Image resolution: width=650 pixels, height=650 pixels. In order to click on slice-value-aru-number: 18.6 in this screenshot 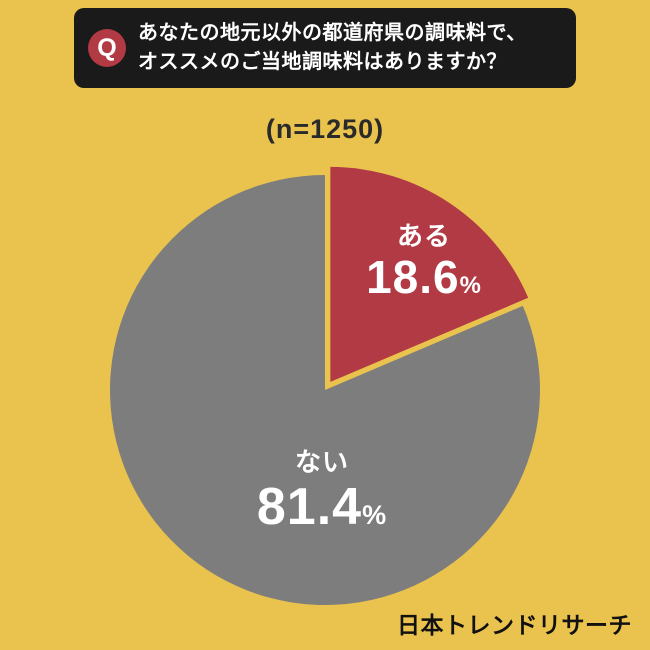, I will do `click(413, 277)`.